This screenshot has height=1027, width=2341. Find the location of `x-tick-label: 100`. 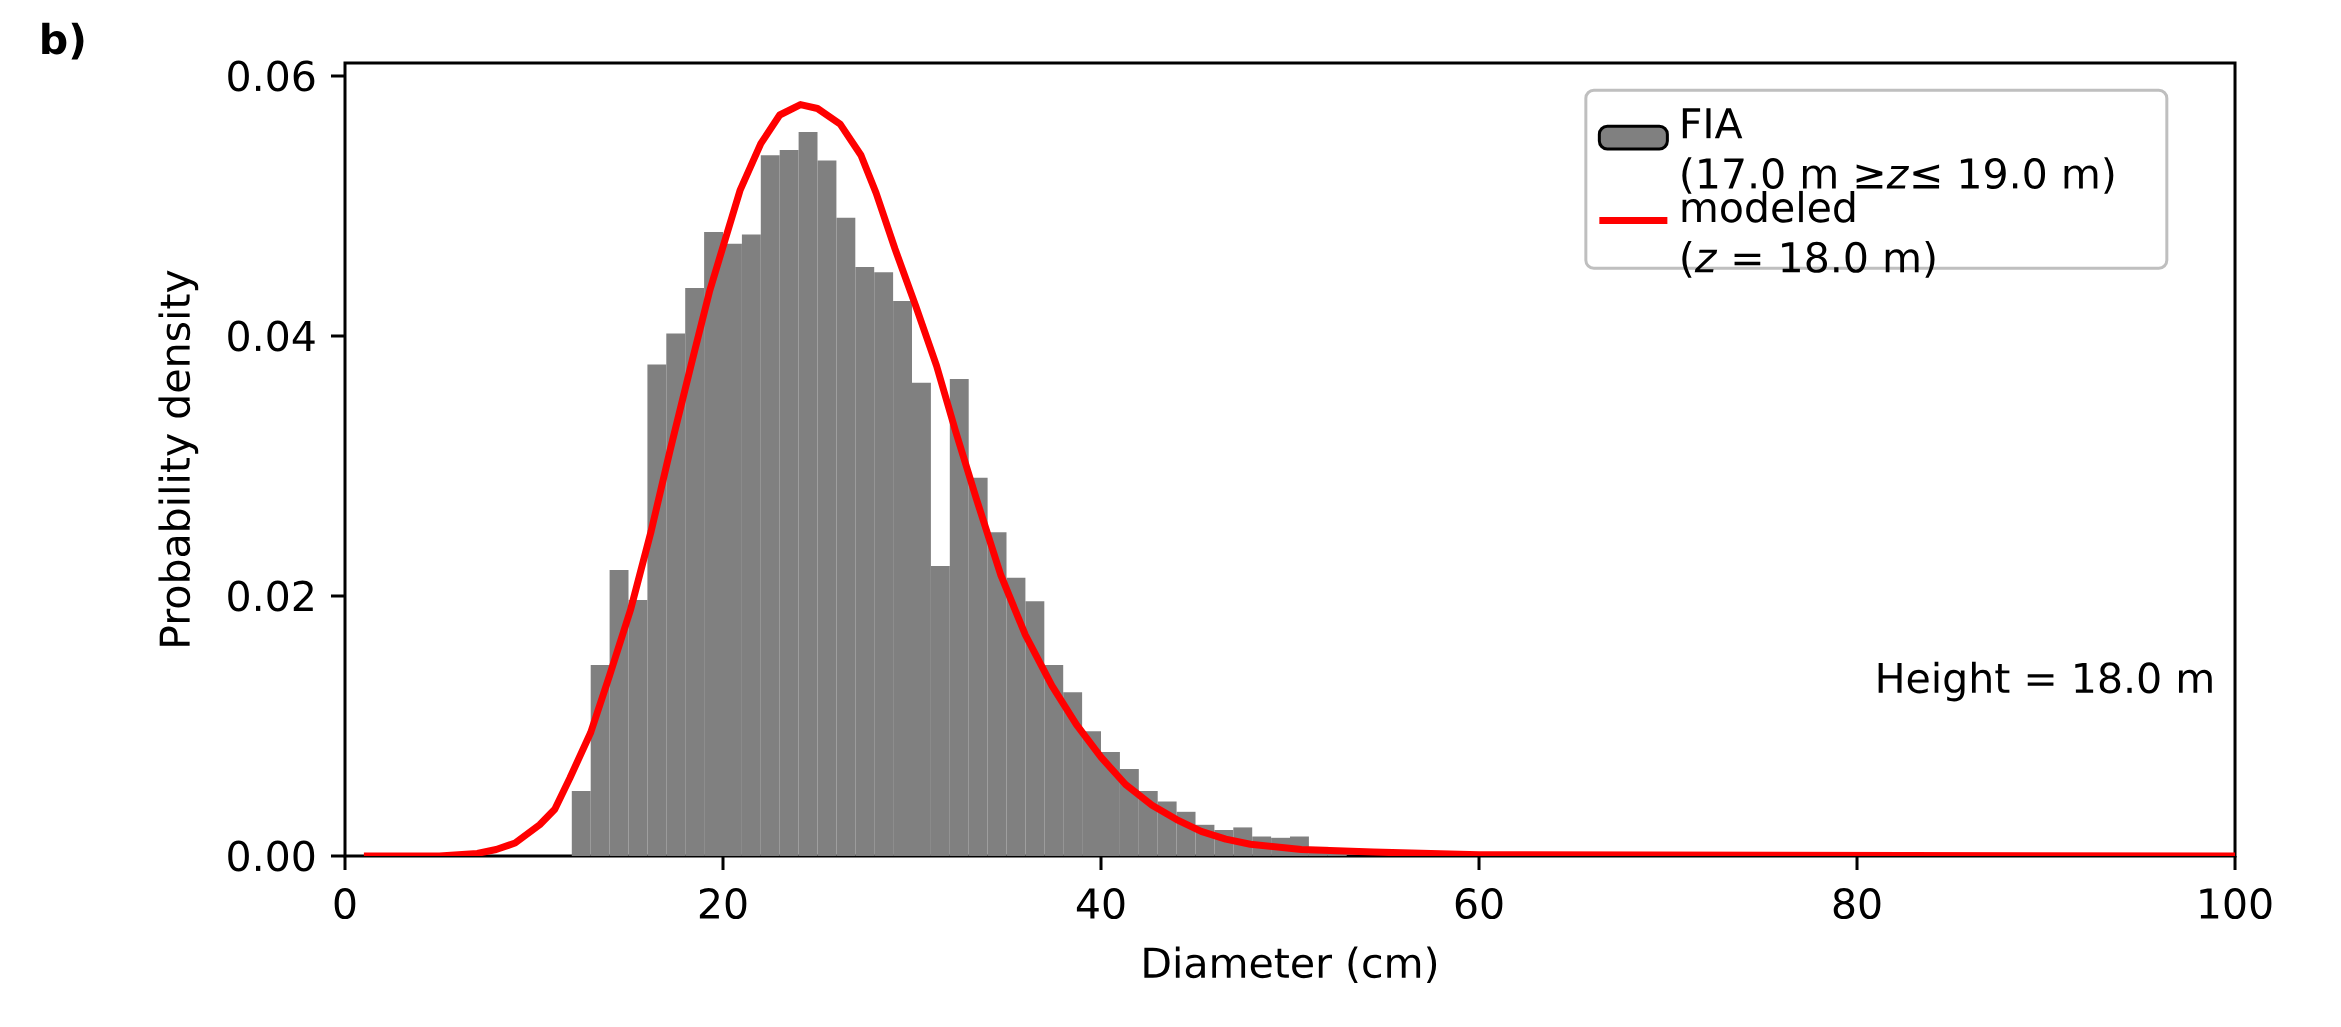

x-tick-label: 100 is located at coordinates (2236, 904).